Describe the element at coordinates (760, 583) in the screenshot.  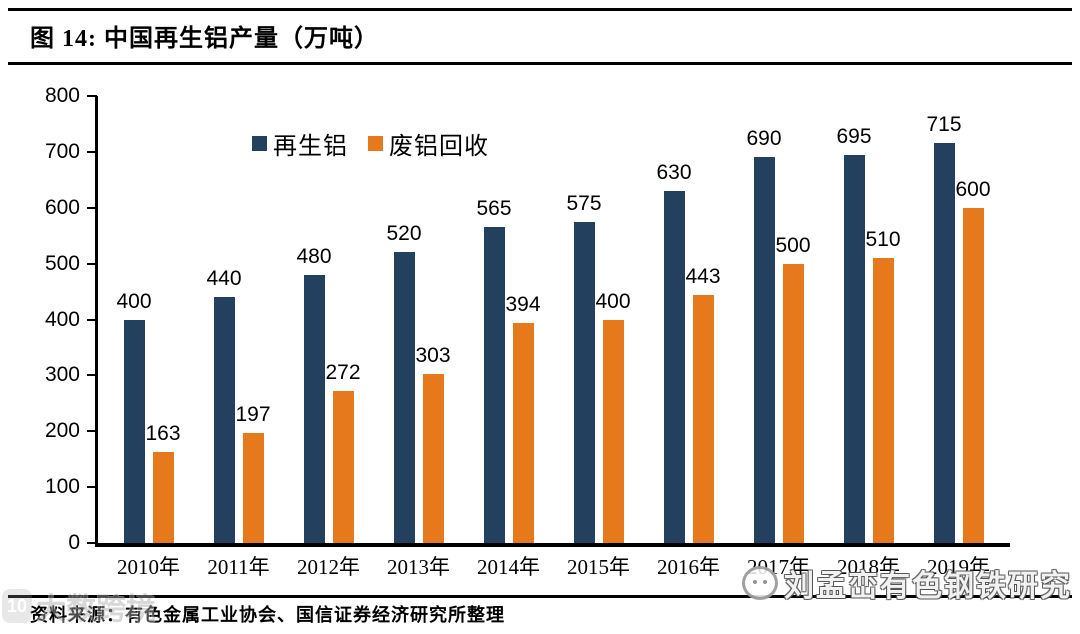
I see `watermark-chat-bubble-icon` at that location.